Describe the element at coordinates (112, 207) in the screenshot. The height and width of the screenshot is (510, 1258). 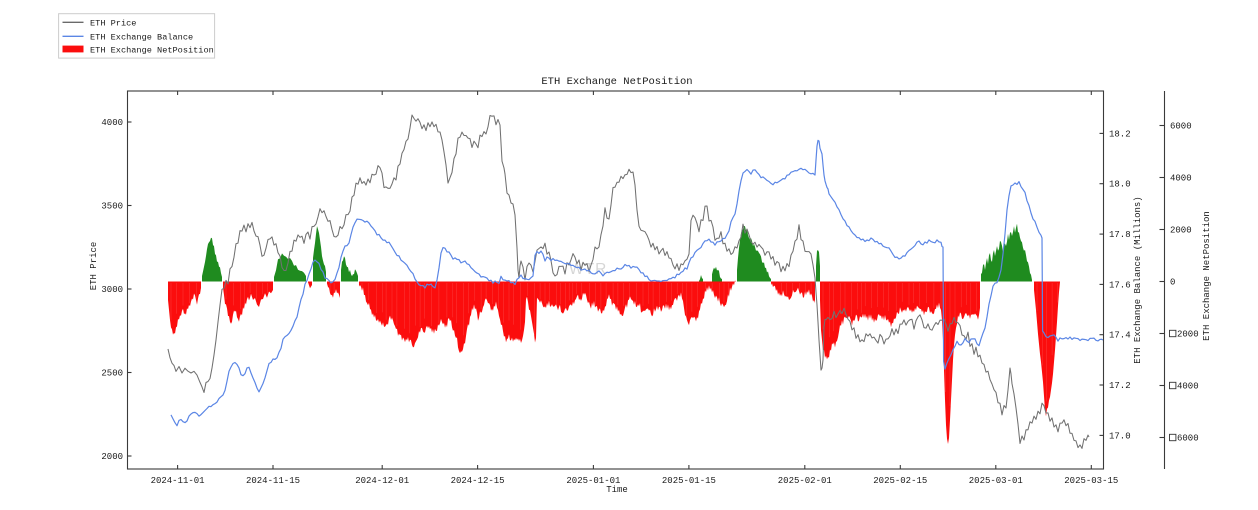
I see `svg-text: 3500` at that location.